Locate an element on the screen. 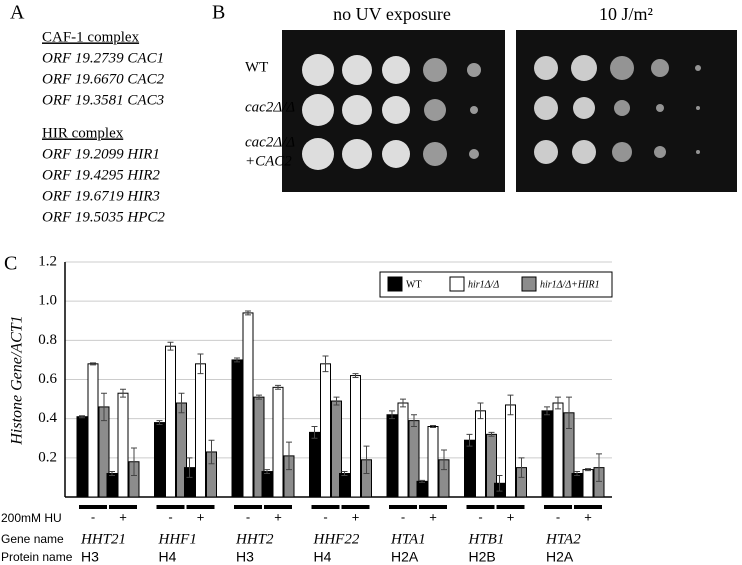 The image size is (742, 565). gene-item: ORF 19.3581 CAC3 is located at coordinates (103, 100).